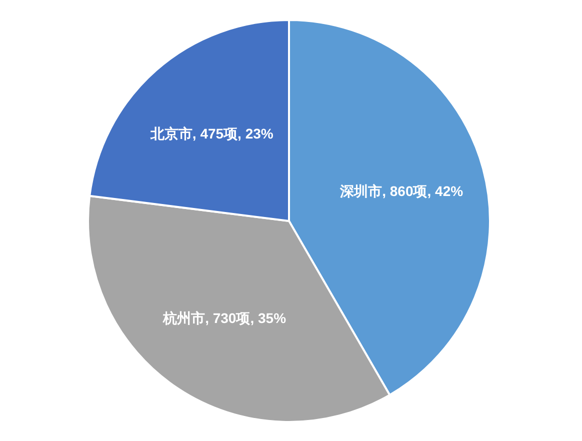  I want to click on data-label: , 860项, 42%, so click(423, 190).